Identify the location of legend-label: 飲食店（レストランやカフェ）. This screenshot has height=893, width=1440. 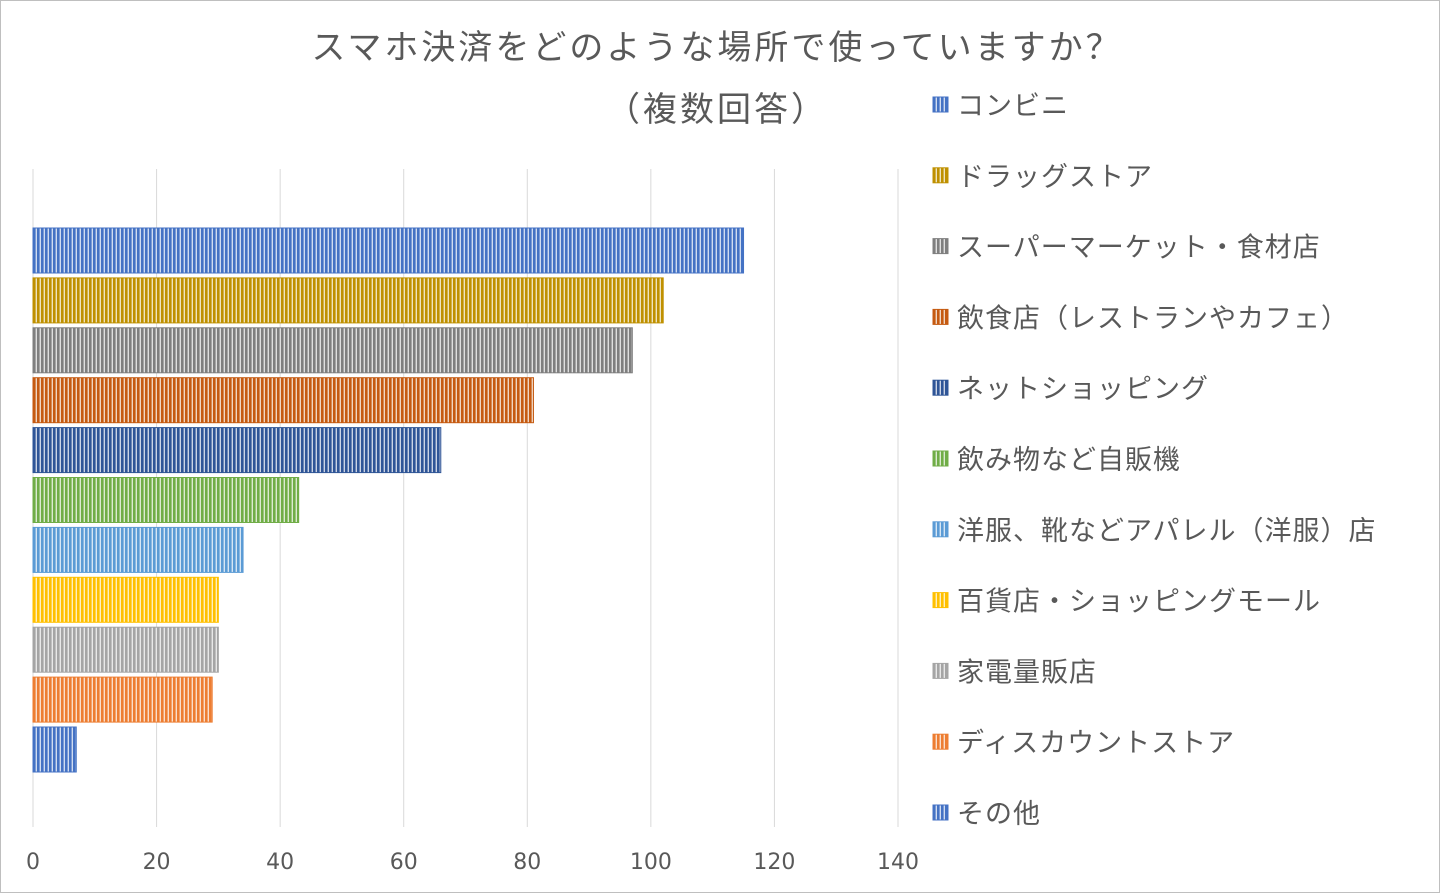
(1153, 318).